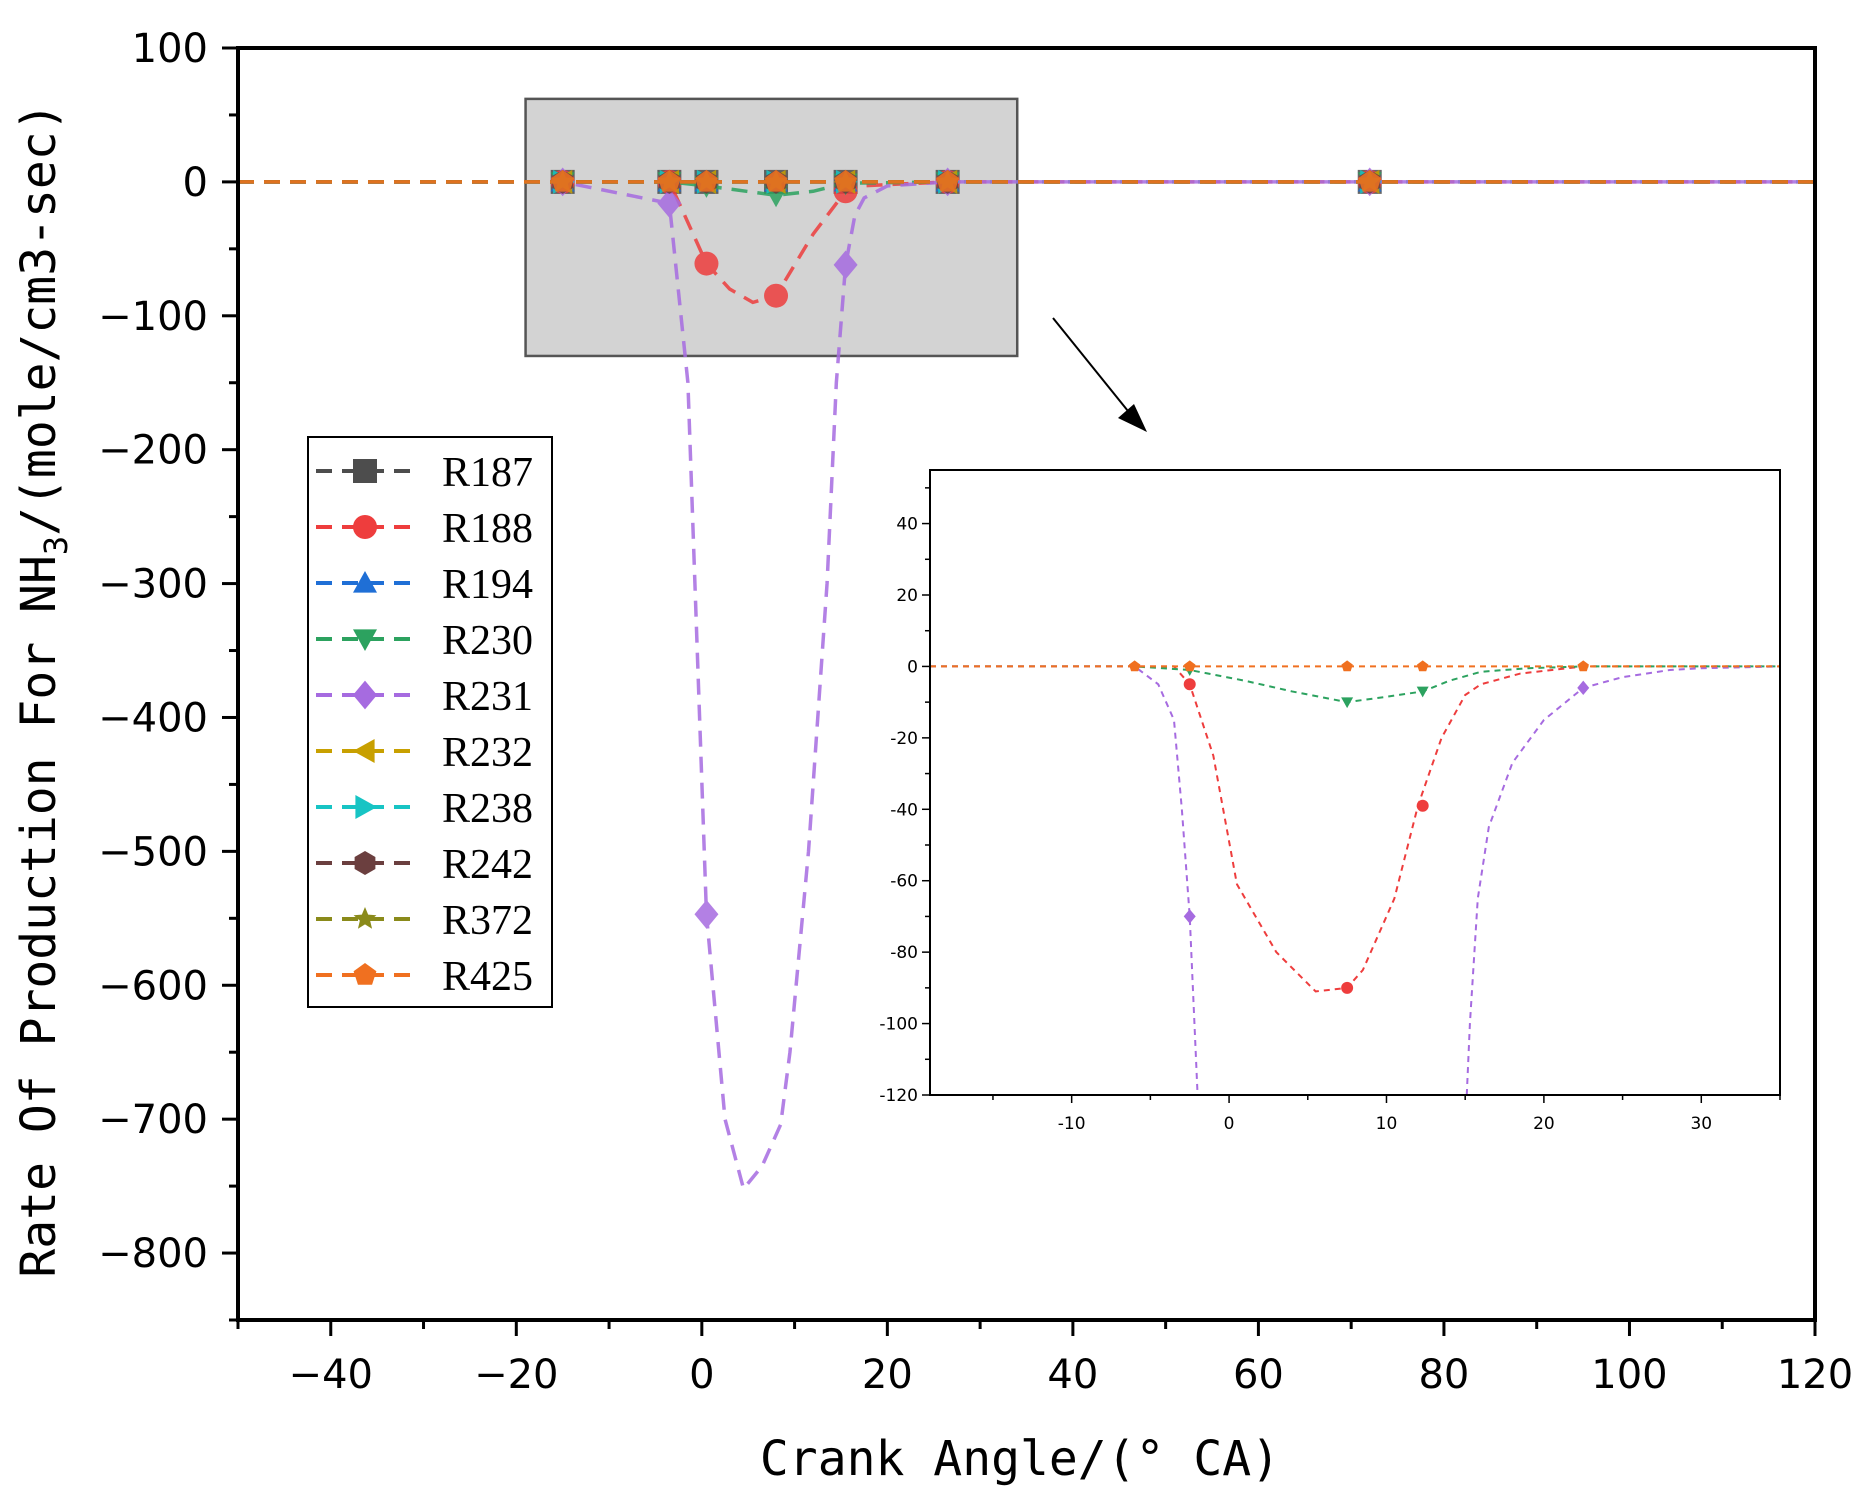  I want to click on inset-series-R425, so click(1355, 666).